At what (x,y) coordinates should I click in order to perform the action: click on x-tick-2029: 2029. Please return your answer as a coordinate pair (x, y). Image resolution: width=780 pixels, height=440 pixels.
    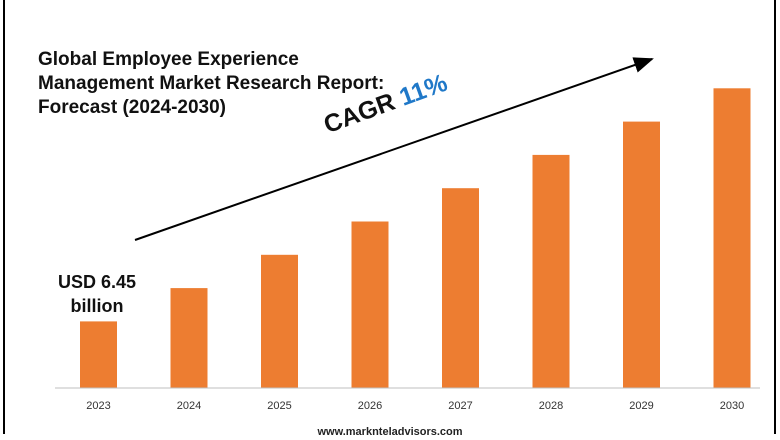
    Looking at the image, I should click on (641, 406).